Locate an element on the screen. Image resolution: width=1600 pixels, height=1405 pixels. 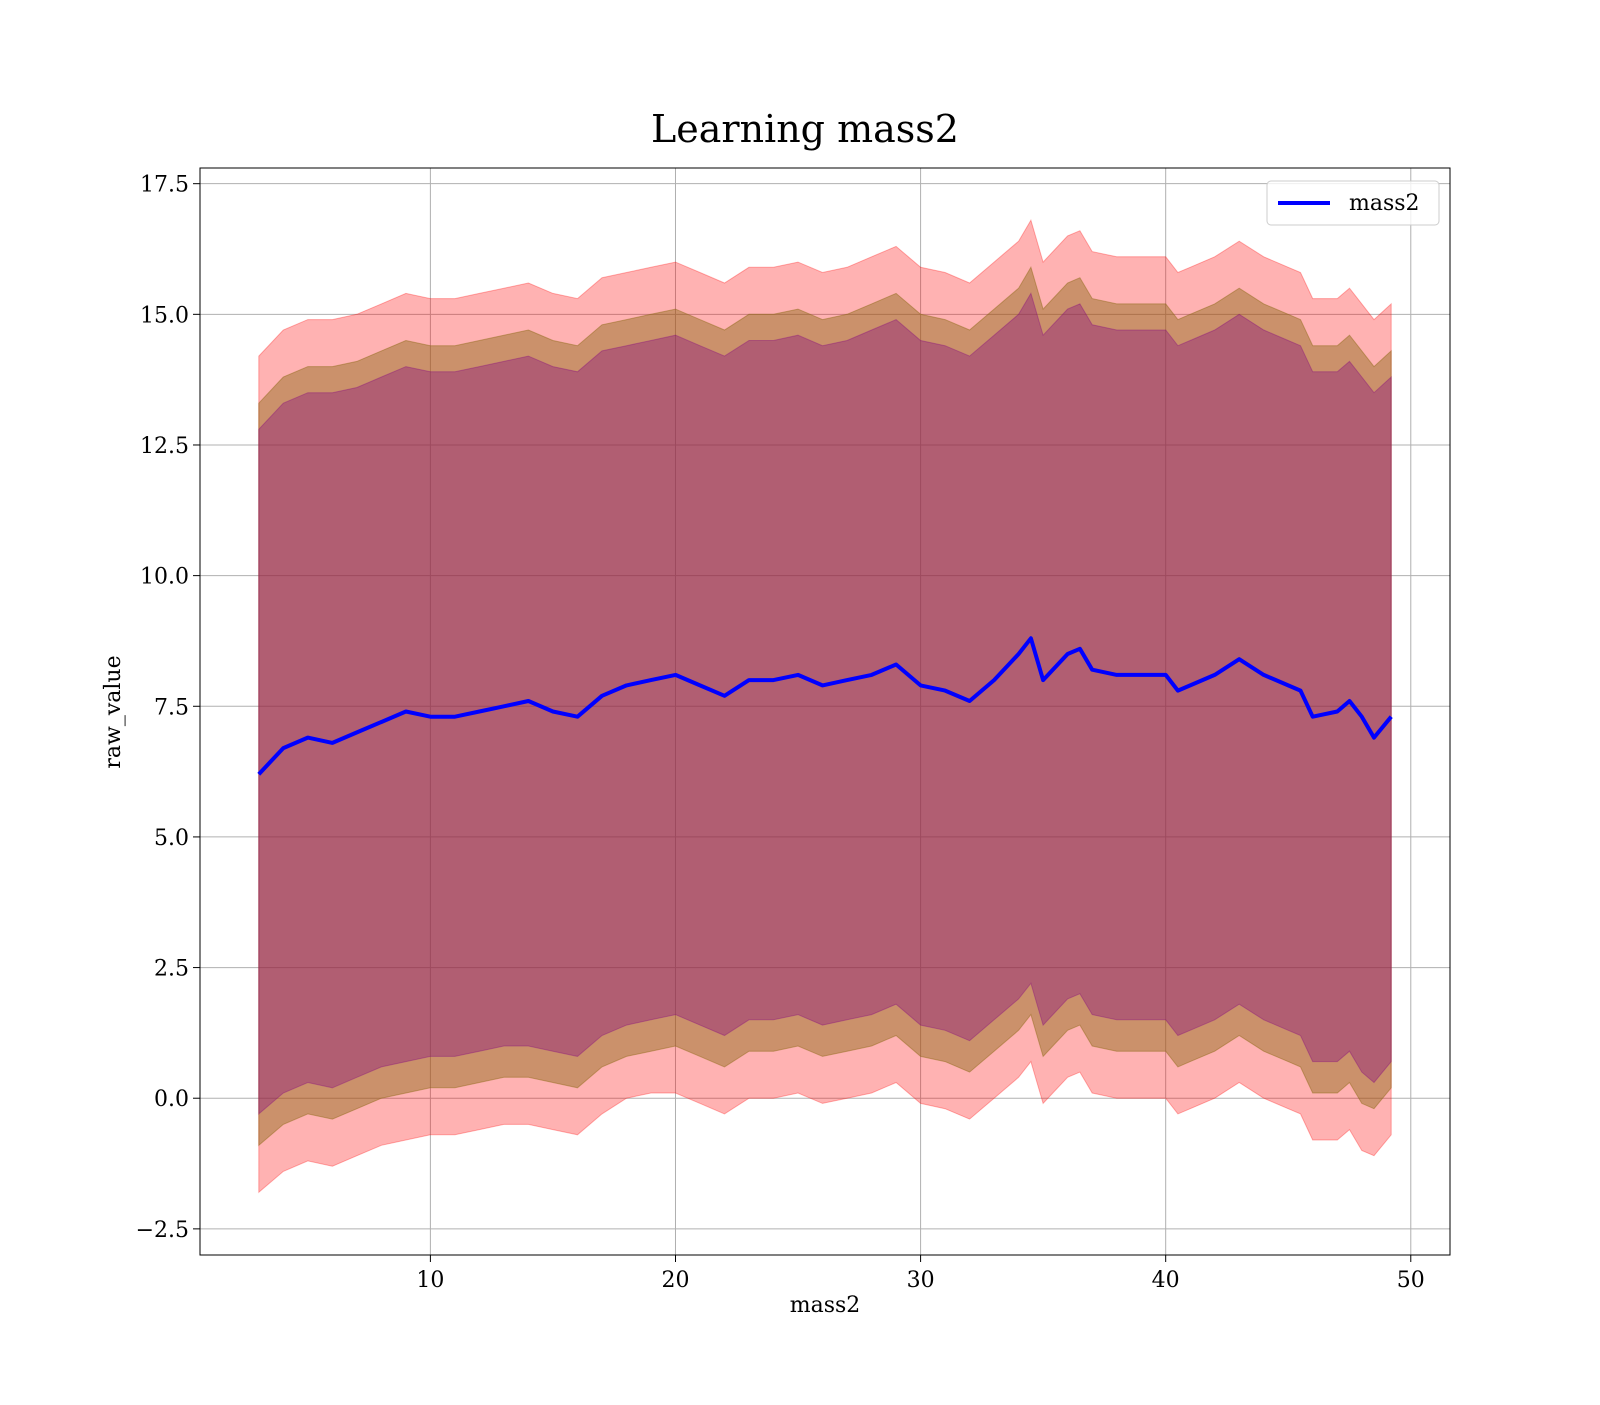
series-line-mass2 is located at coordinates (825, 706).